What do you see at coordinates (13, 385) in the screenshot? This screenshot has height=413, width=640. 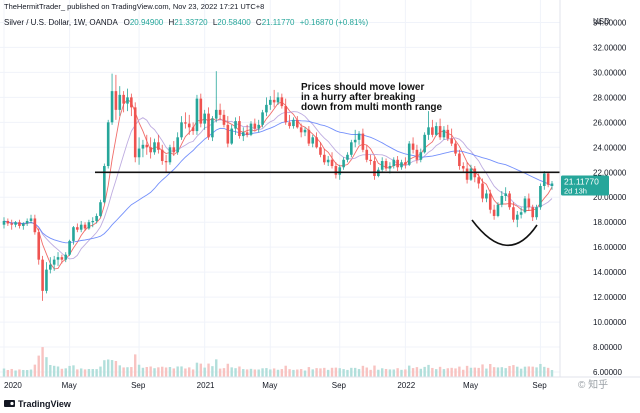 I see `x-tick-label: 2020` at bounding box center [13, 385].